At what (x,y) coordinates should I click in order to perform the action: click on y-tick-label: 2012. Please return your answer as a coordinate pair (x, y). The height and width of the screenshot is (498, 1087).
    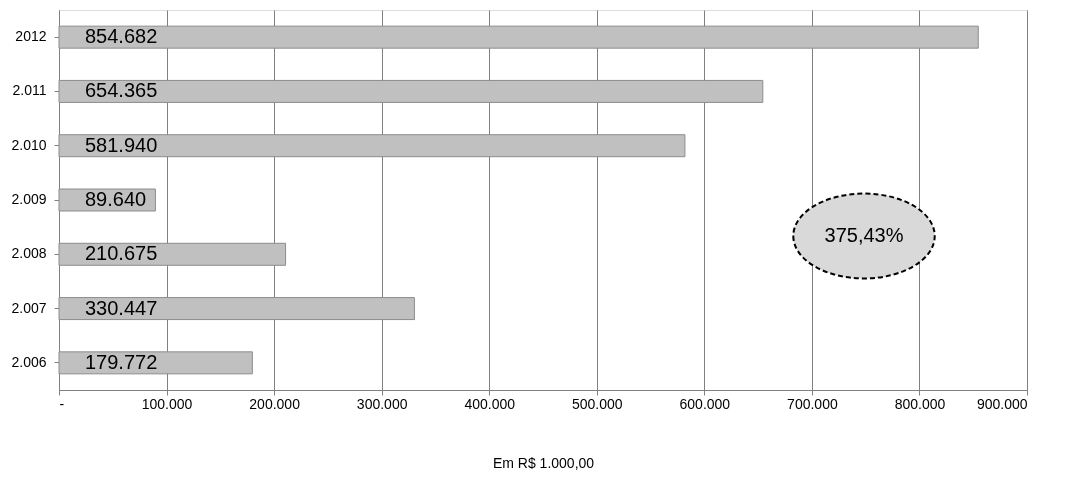
    Looking at the image, I should click on (31, 36).